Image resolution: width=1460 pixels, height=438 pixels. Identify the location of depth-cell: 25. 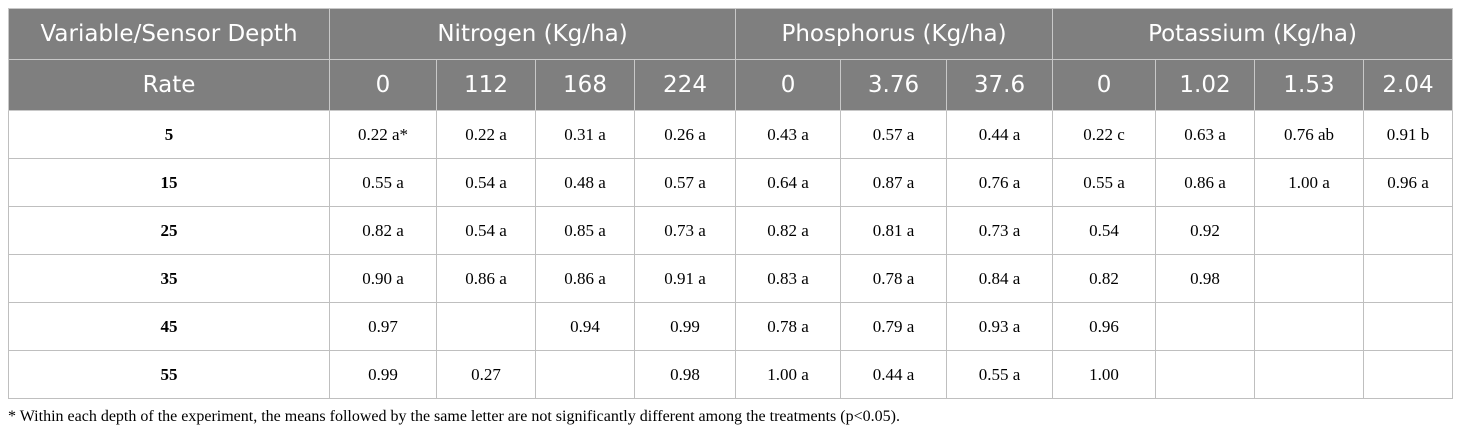
(169, 230).